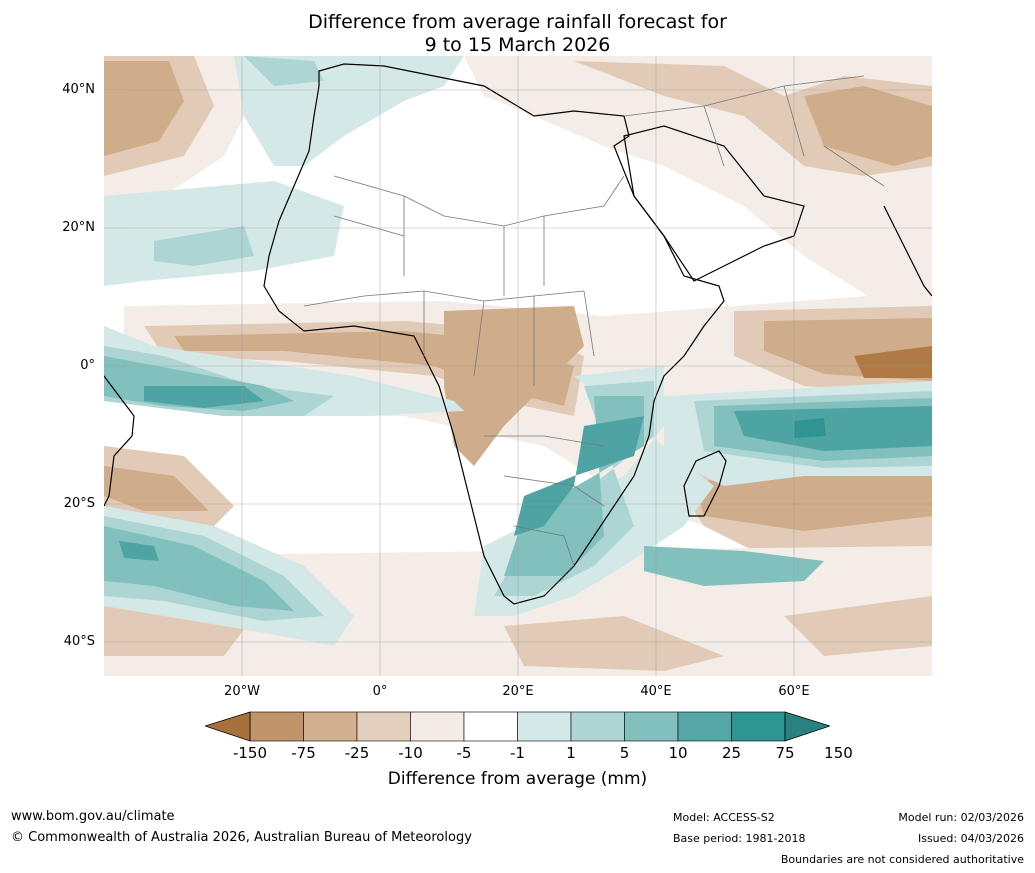 The height and width of the screenshot is (873, 1035). I want to click on colorbar-tick-label: -1, so click(517, 753).